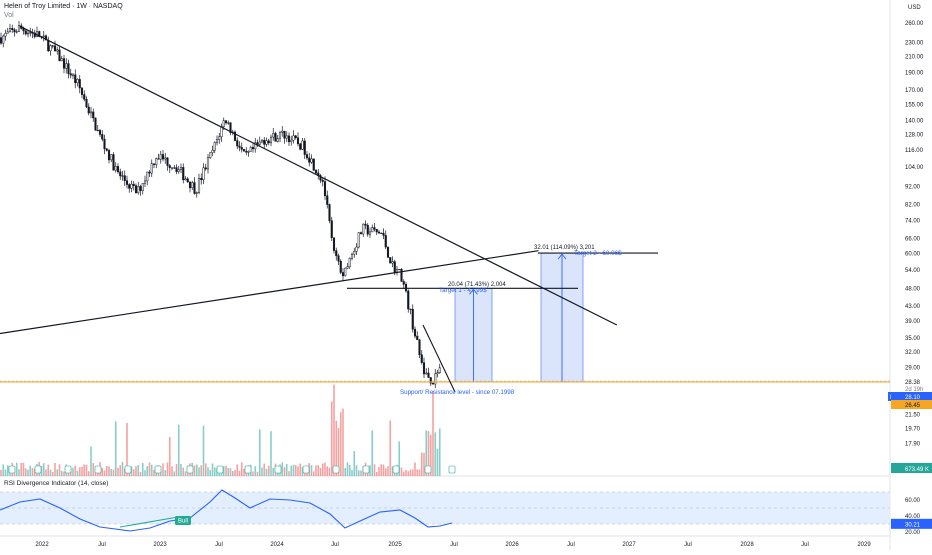  I want to click on price-tick: 116.00, so click(914, 151).